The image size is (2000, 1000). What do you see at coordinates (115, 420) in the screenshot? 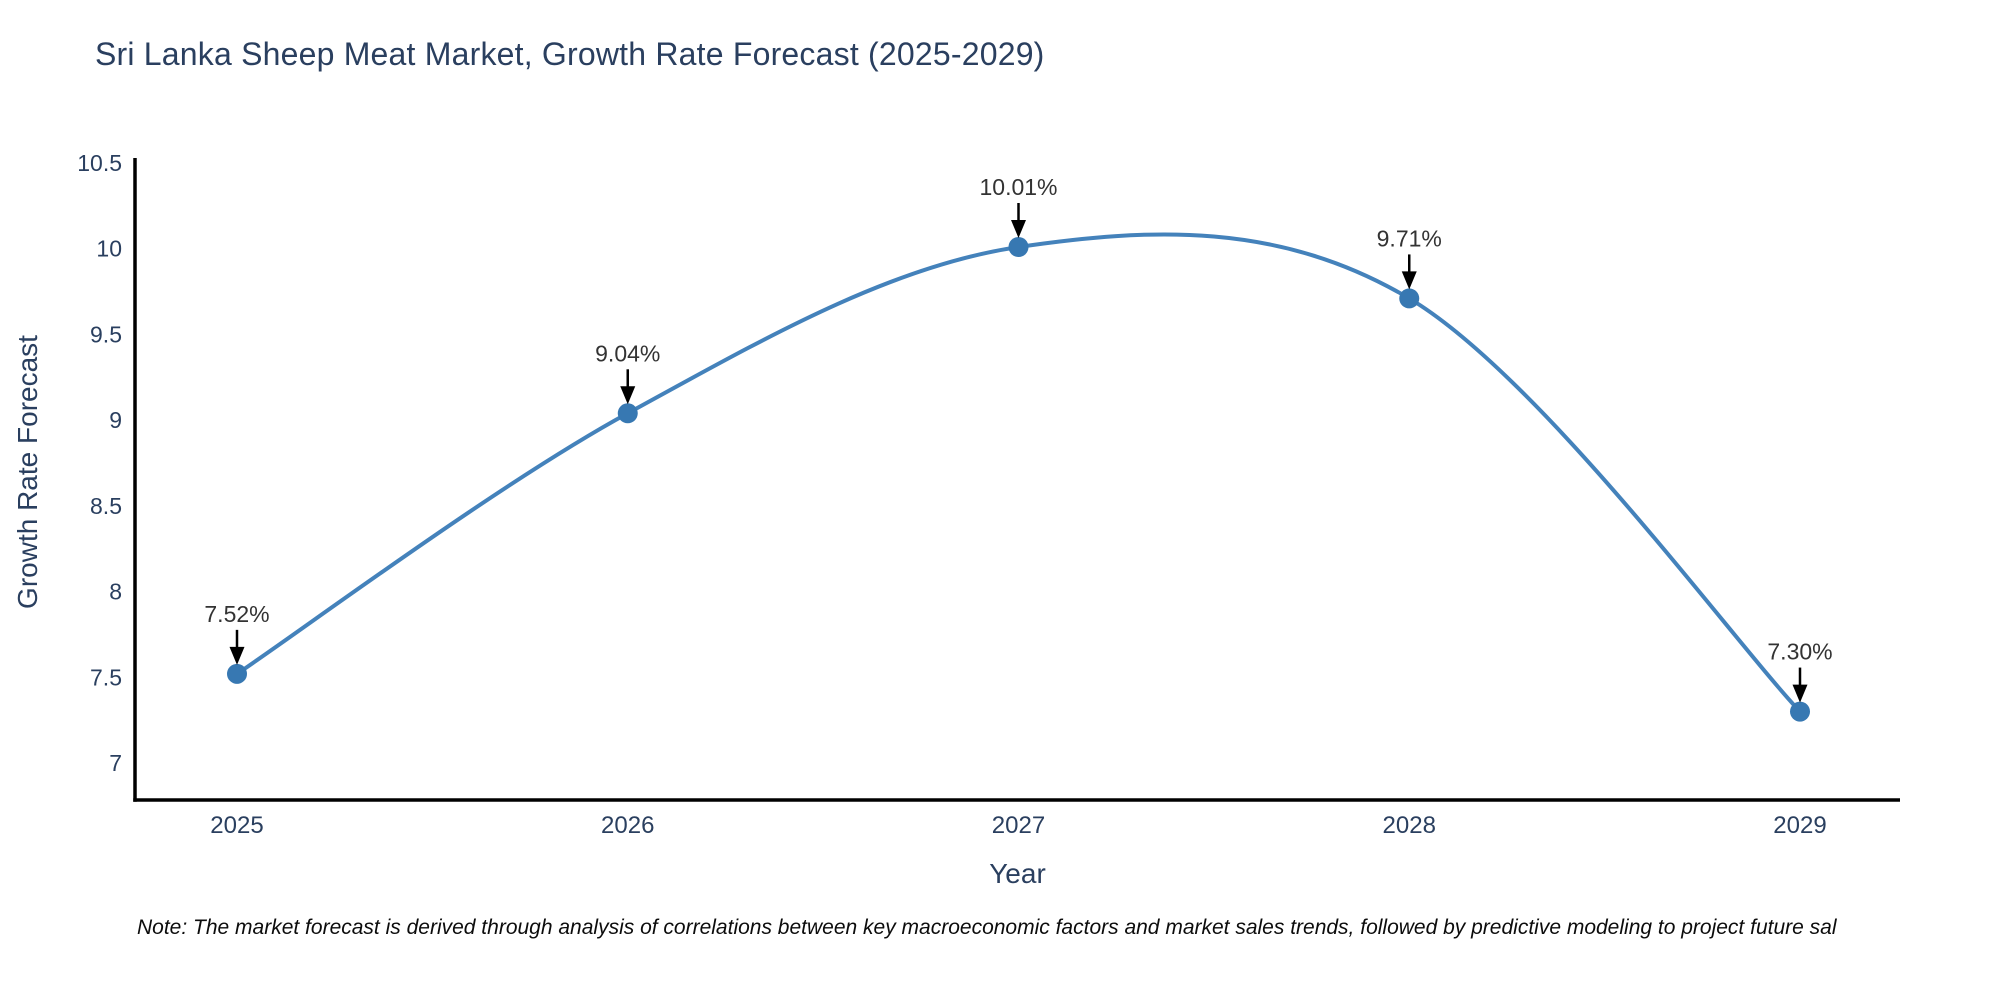
I see `y-tick-label: 9` at bounding box center [115, 420].